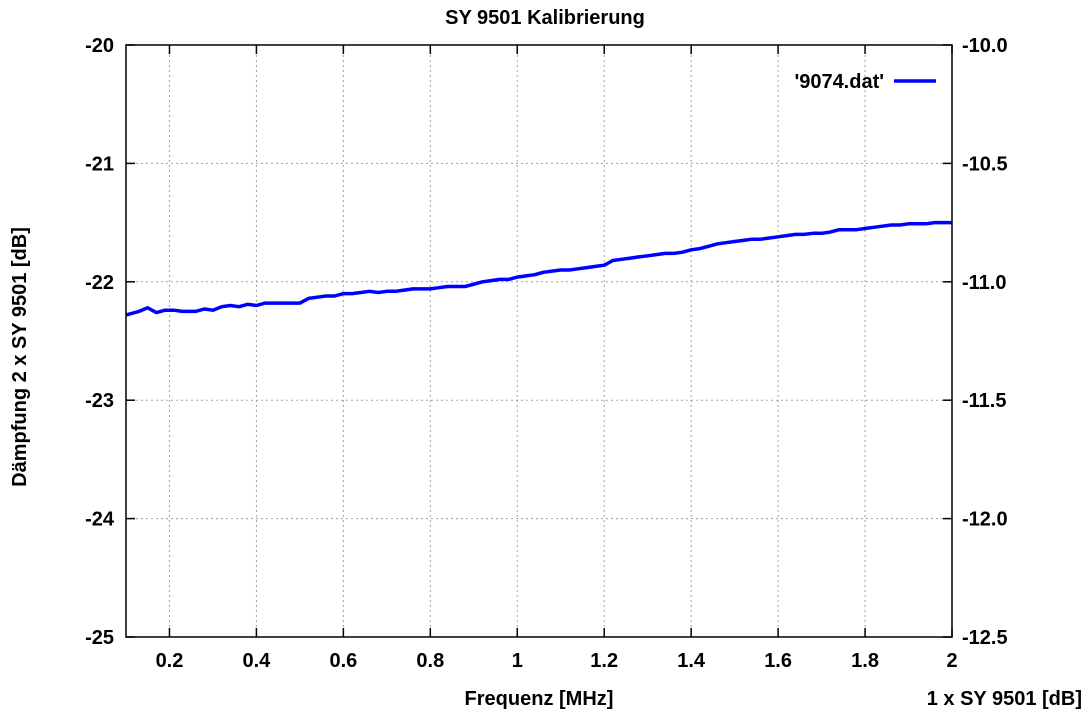 This screenshot has height=720, width=1090. Describe the element at coordinates (545, 18) in the screenshot. I see `chart-title: SY 9501 Kalibrierung` at that location.